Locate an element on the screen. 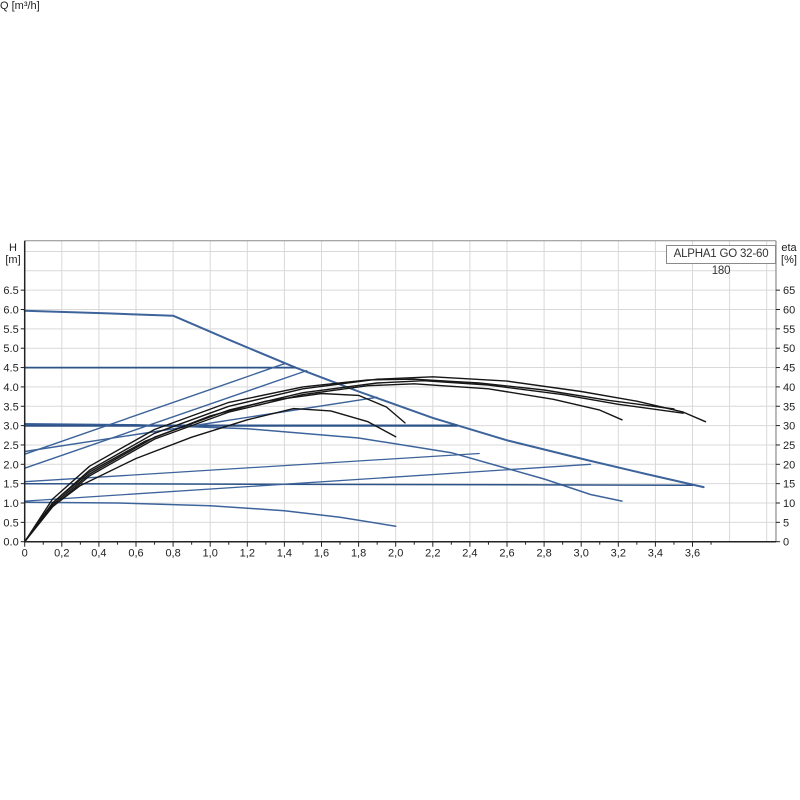 The width and height of the screenshot is (800, 800). curve-prop-pressure-low-b is located at coordinates (308, 482).